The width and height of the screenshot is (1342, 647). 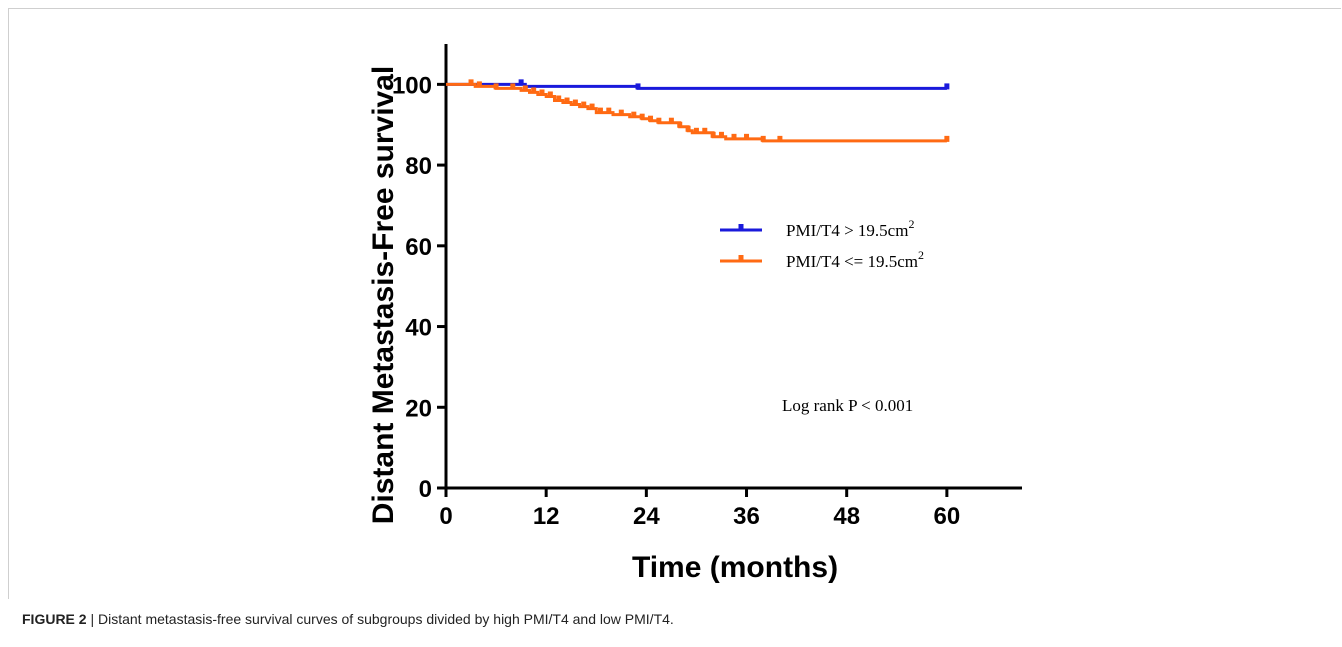 I want to click on x-tick-label: 48, so click(x=846, y=516).